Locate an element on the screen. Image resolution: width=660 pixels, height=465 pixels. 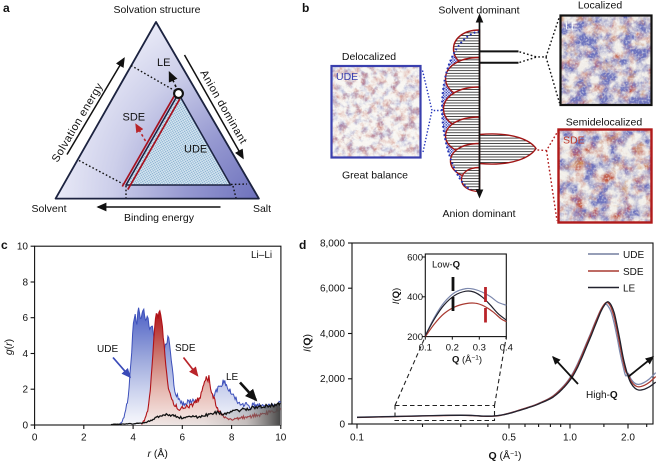
svg-text: Low-Q is located at coordinates (446, 265).